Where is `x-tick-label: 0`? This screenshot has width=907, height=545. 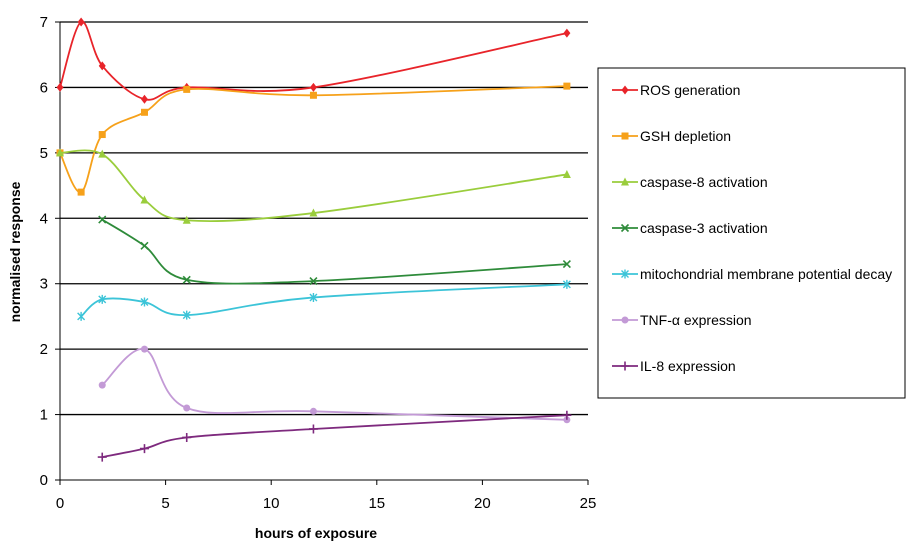 x-tick-label: 0 is located at coordinates (60, 503).